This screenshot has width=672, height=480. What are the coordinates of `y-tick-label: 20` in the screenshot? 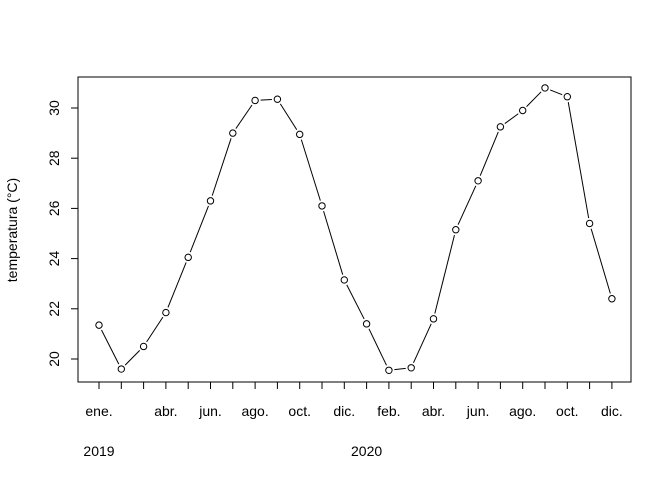 It's located at (54, 359).